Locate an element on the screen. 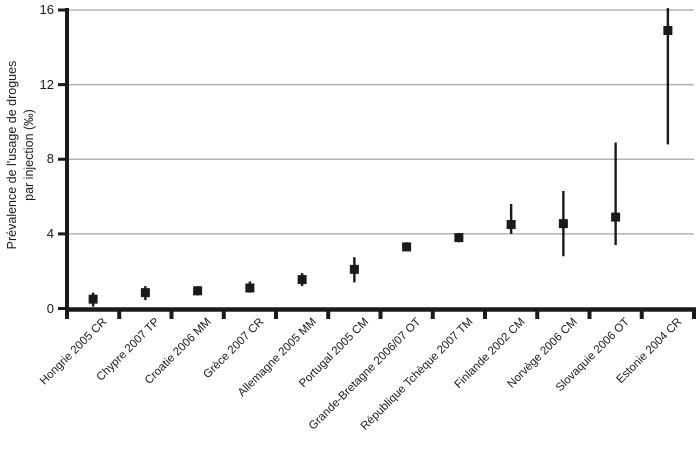 This screenshot has height=468, width=696. y-tick-label: 16 is located at coordinates (46, 9).